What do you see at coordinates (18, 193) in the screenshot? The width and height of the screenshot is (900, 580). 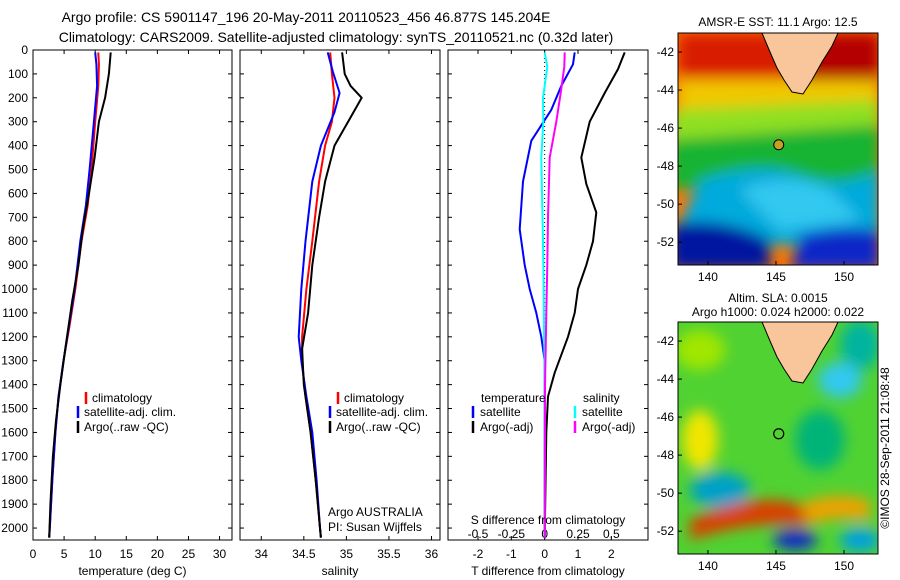 I see `depth-tick-label: 600` at bounding box center [18, 193].